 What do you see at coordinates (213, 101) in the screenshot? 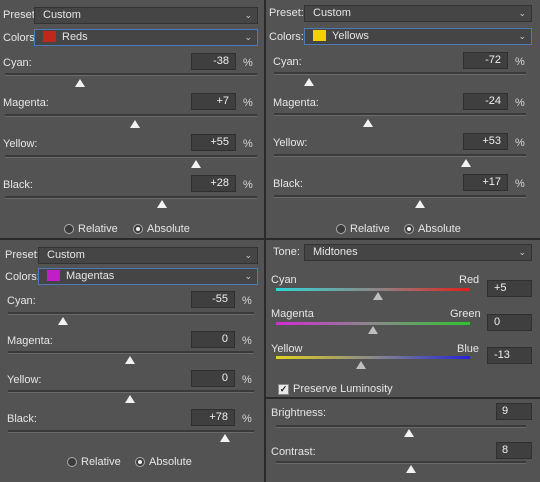
I see `magenta-value-field: +7` at bounding box center [213, 101].